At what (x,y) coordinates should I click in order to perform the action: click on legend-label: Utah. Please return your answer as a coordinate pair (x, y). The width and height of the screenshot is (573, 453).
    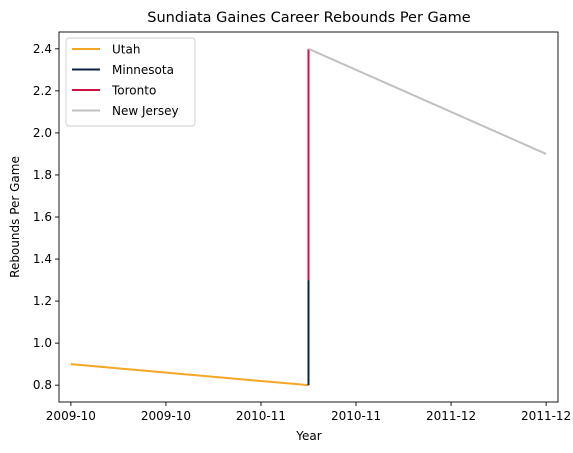
    Looking at the image, I should click on (126, 50).